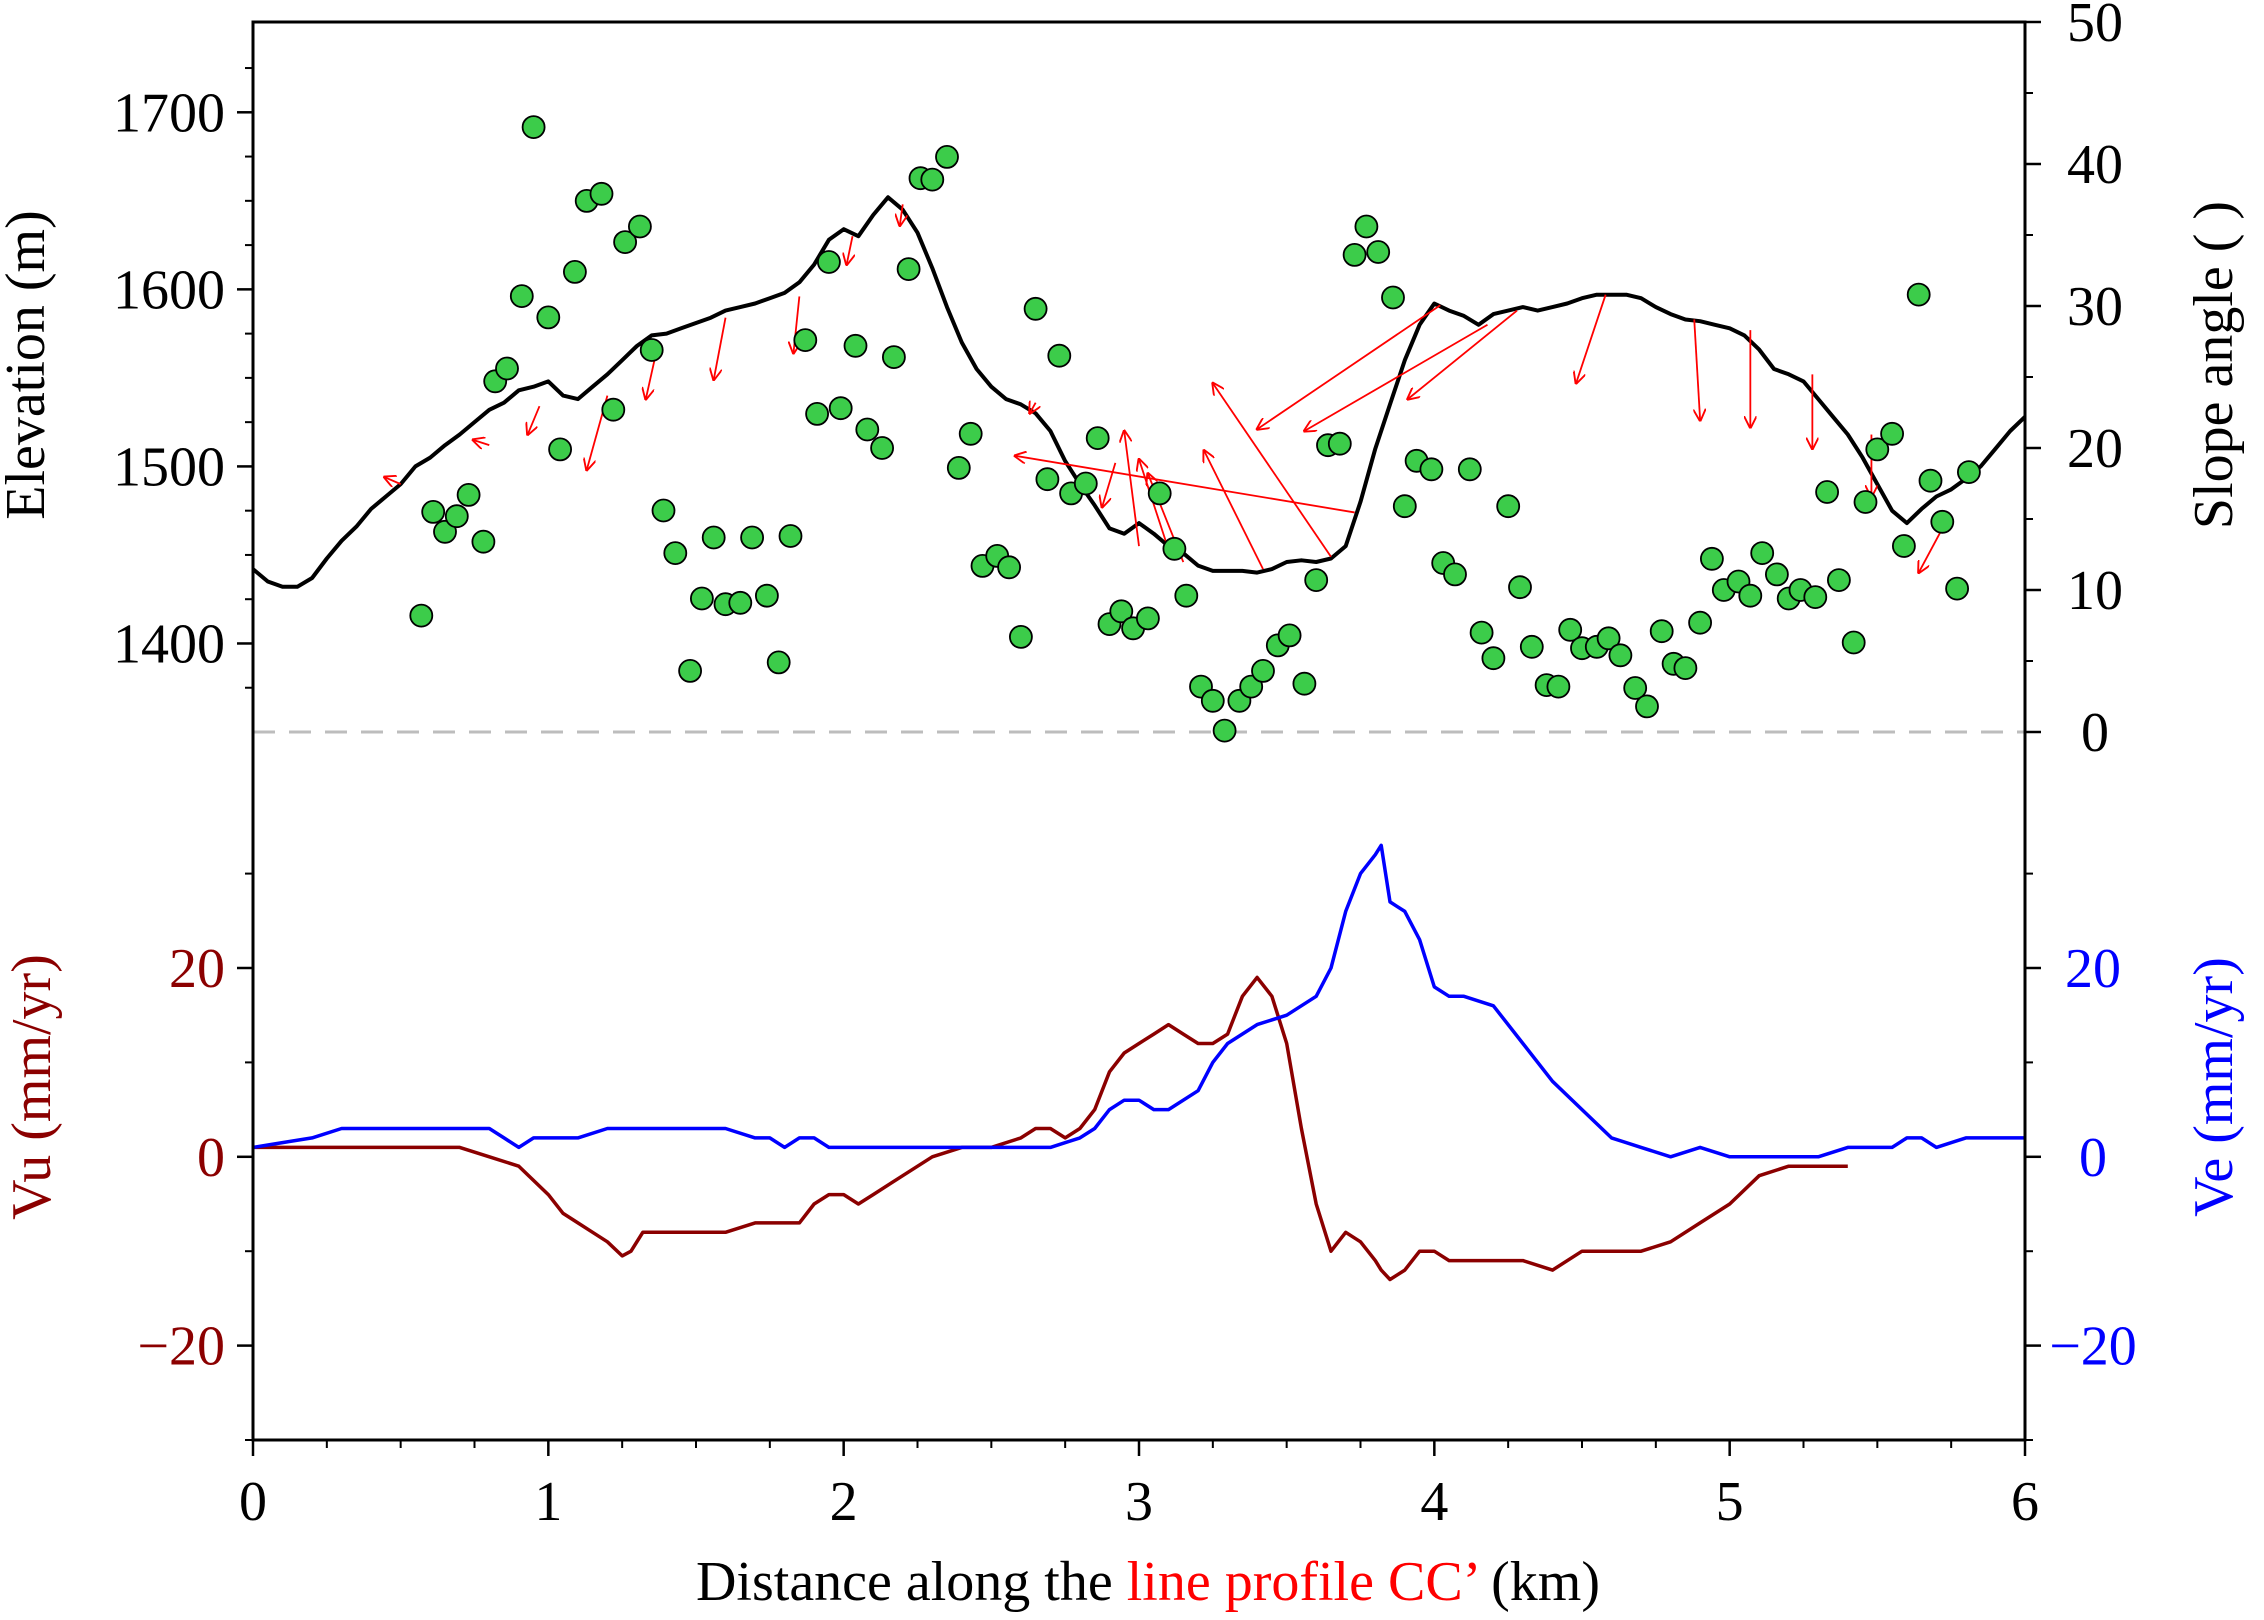 This screenshot has width=2264, height=1620. I want to click on x-tick-label: 1, so click(548, 1502).